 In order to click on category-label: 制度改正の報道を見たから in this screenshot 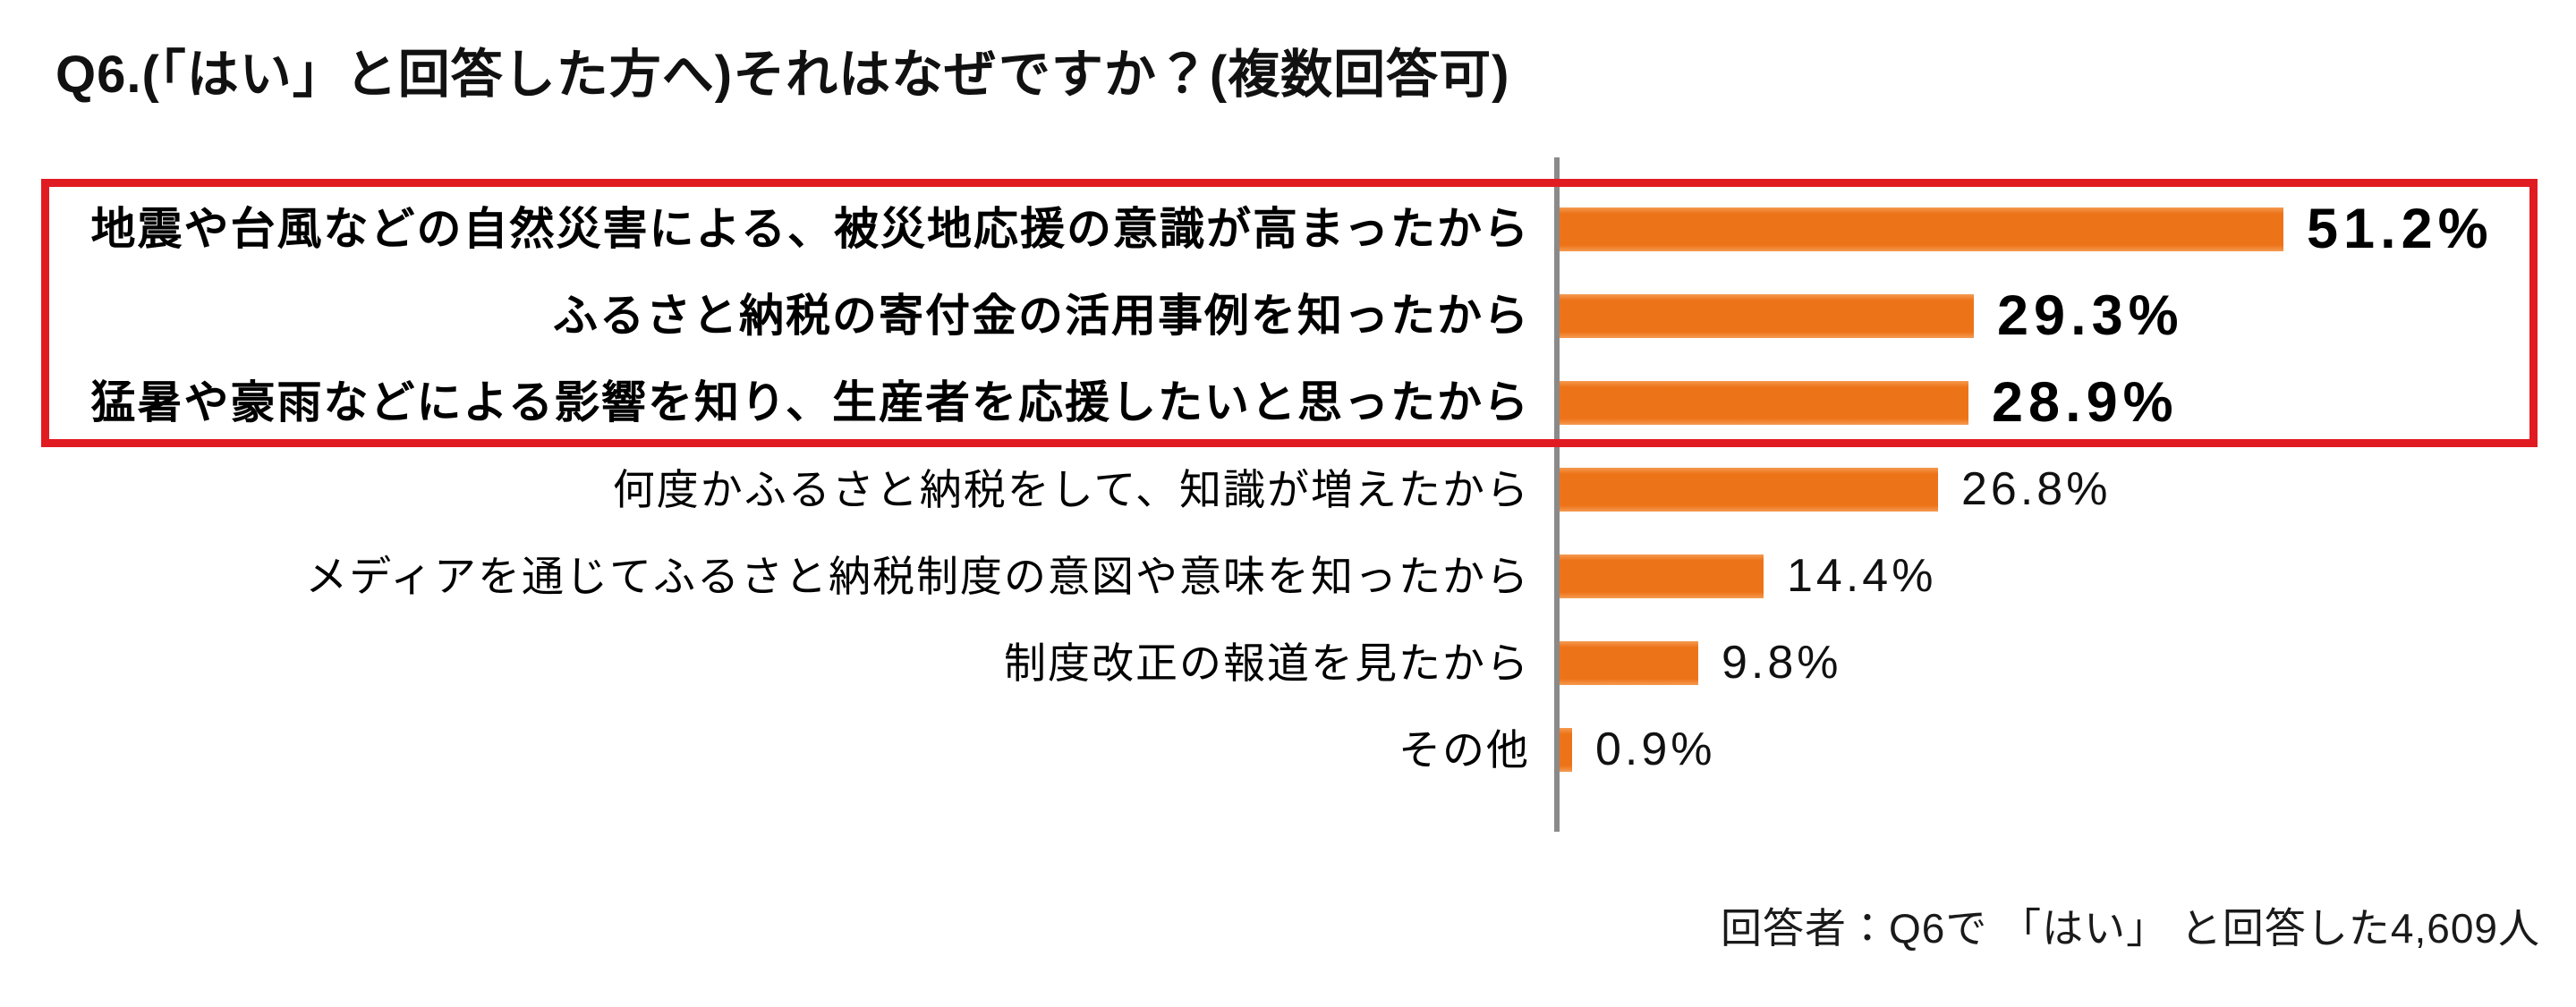, I will do `click(1267, 663)`.